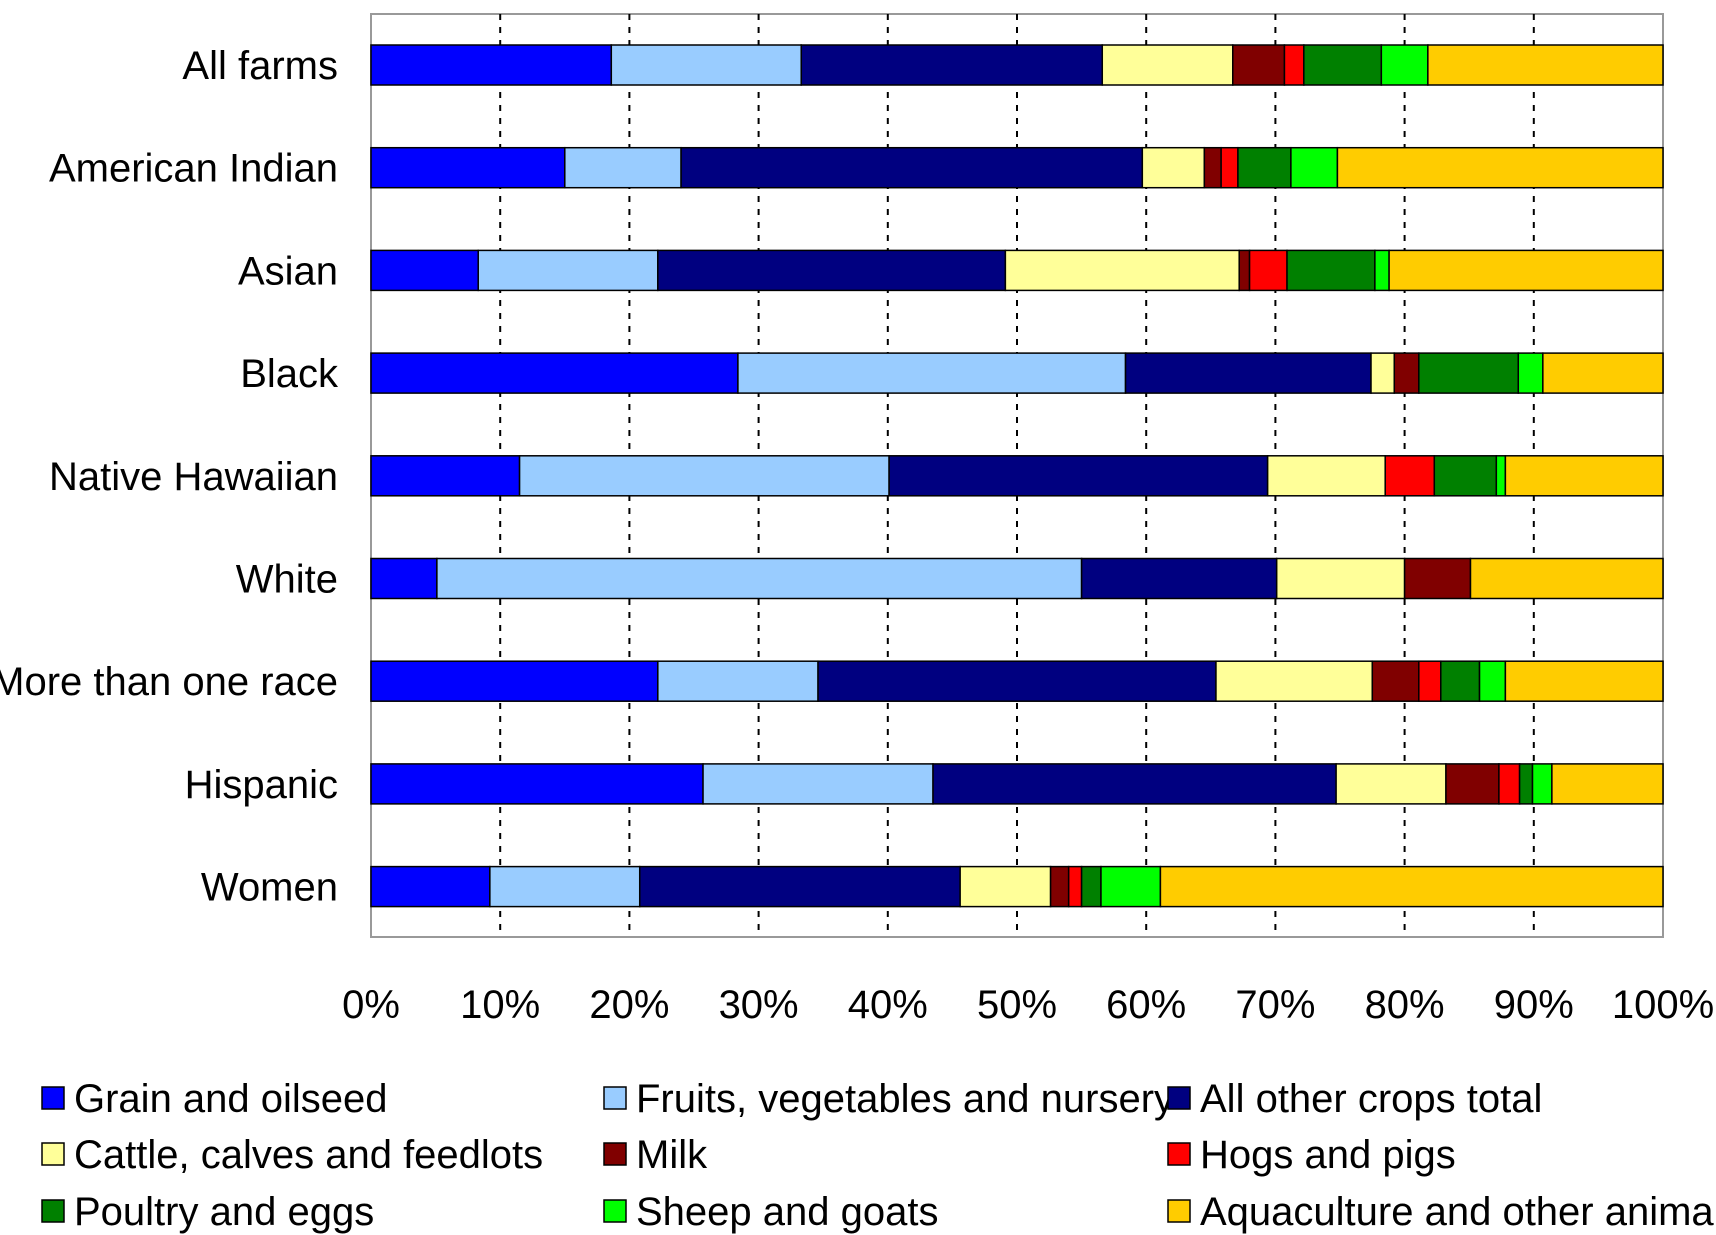 The width and height of the screenshot is (1716, 1235). What do you see at coordinates (261, 785) in the screenshot?
I see `category-label: Hispanic` at bounding box center [261, 785].